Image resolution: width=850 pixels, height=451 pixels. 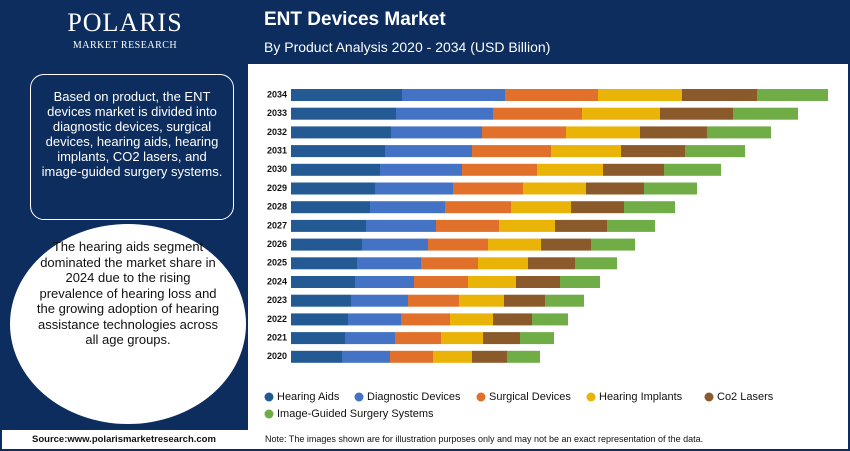 What do you see at coordinates (641, 397) in the screenshot?
I see `legend-label: Hearing Implants` at bounding box center [641, 397].